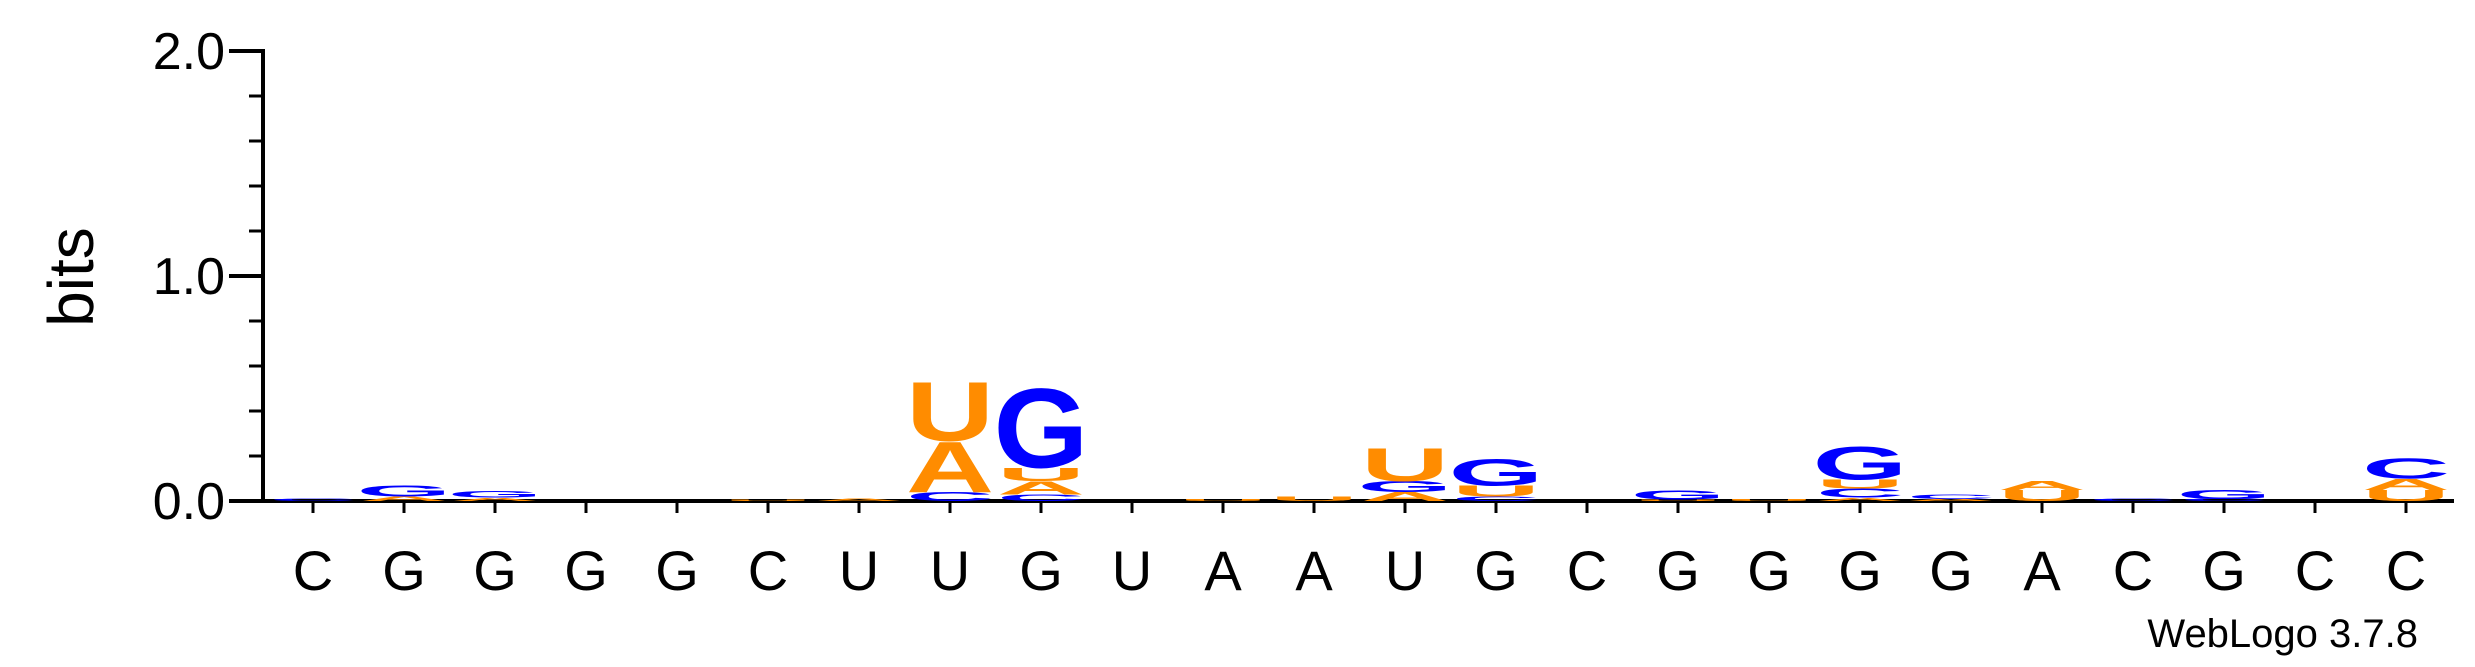 The width and height of the screenshot is (2475, 667). Describe the element at coordinates (189, 502) in the screenshot. I see `y-tick-label: 0.0` at that location.